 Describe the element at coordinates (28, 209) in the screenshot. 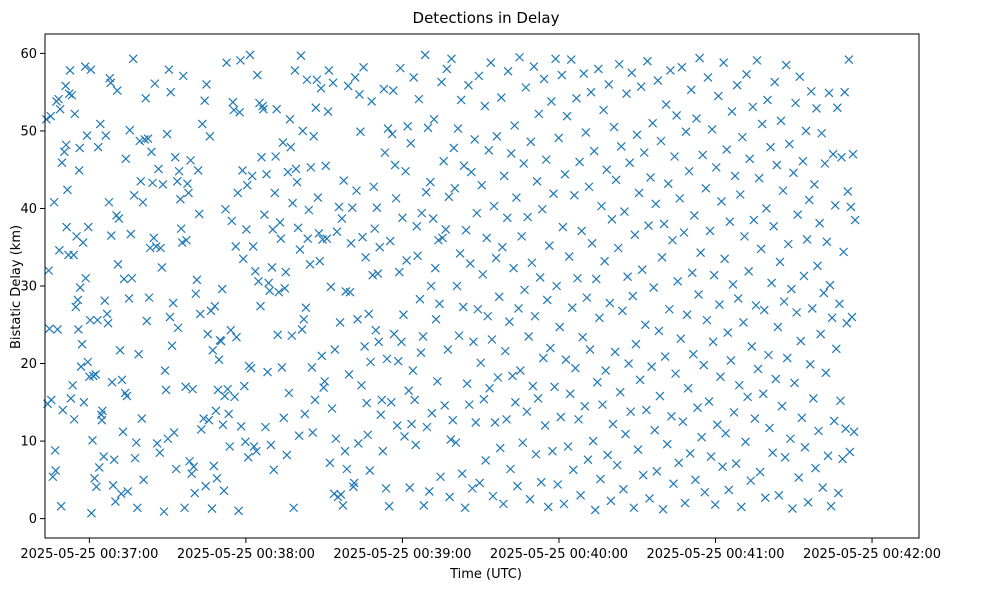

I see `y-tick-label: 40` at that location.